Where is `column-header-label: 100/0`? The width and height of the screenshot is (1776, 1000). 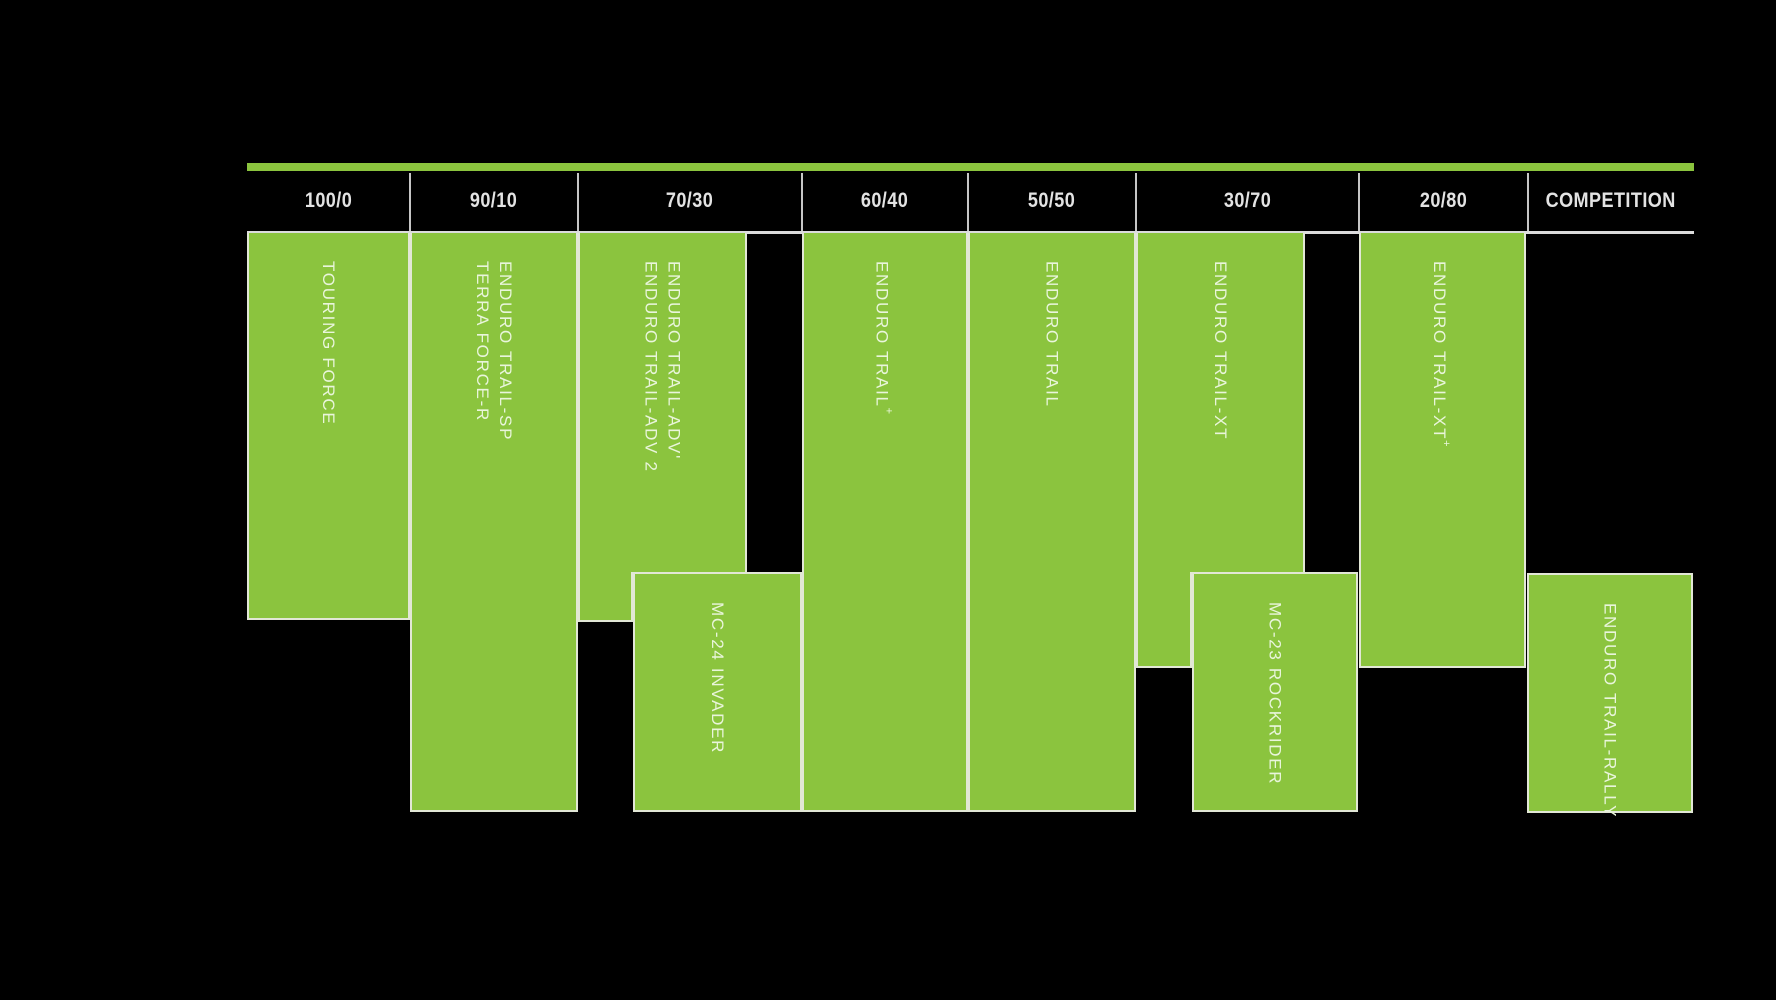
column-header-label: 100/0 is located at coordinates (328, 200).